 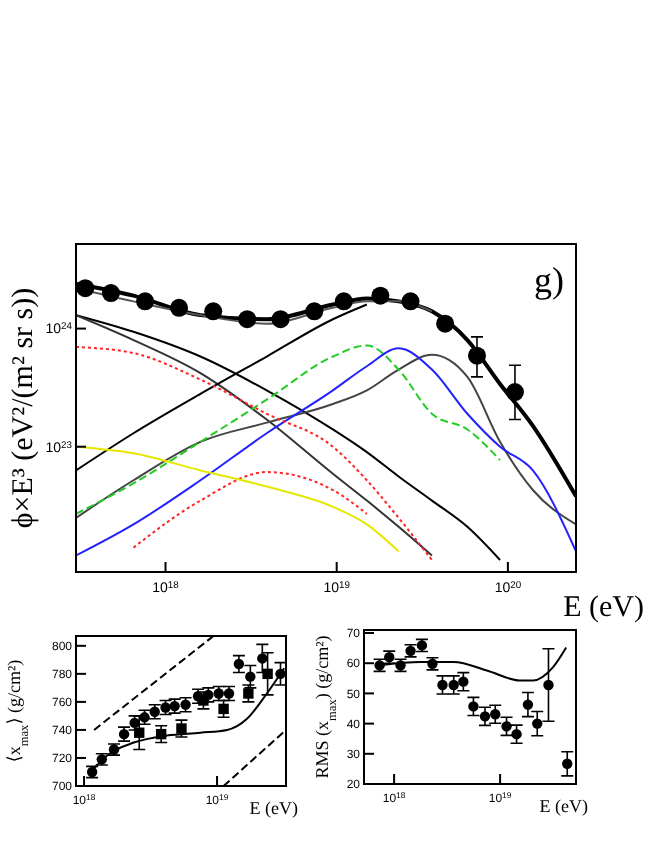 What do you see at coordinates (549, 280) in the screenshot?
I see `annotation: g)` at bounding box center [549, 280].